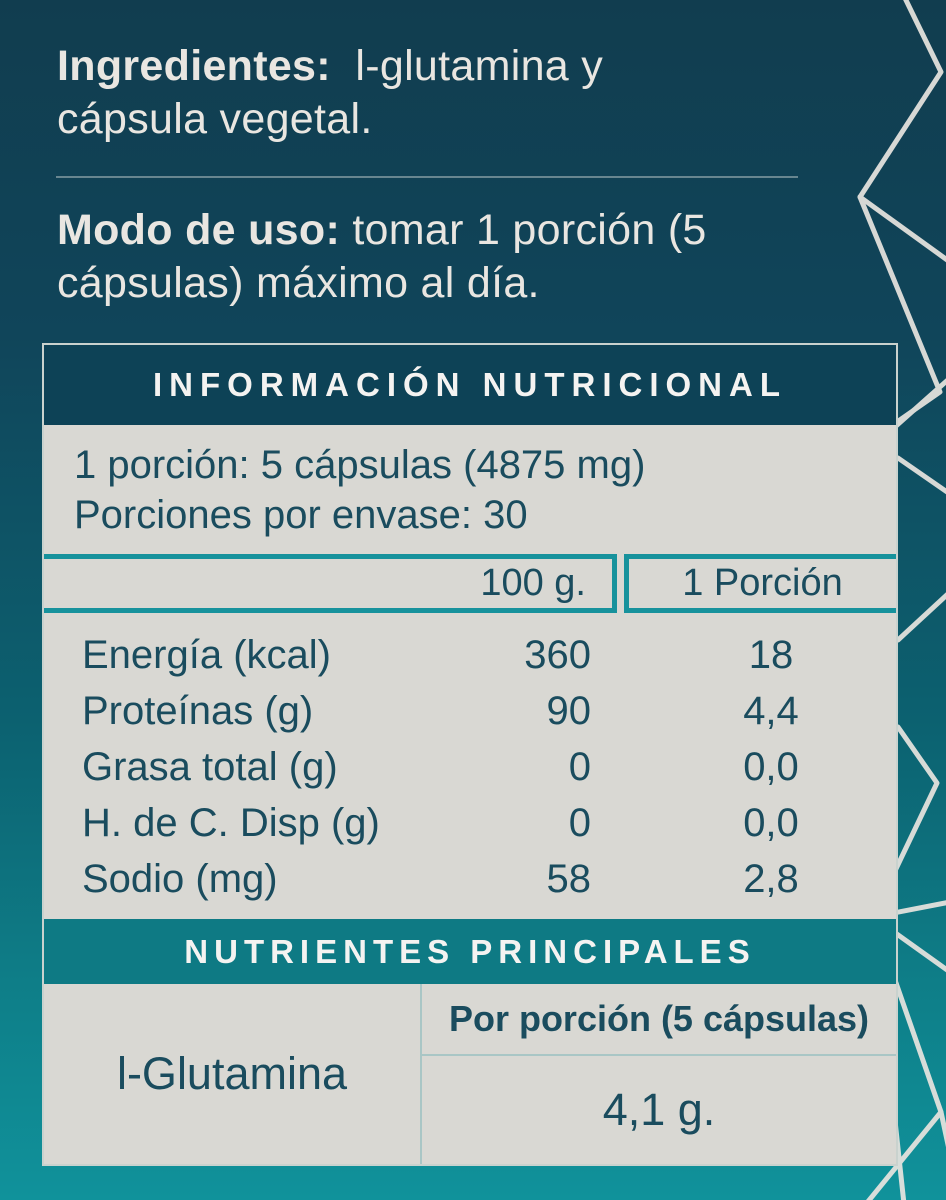  What do you see at coordinates (760, 584) in the screenshot?
I see `column-header-portion: 1 Porción` at bounding box center [760, 584].